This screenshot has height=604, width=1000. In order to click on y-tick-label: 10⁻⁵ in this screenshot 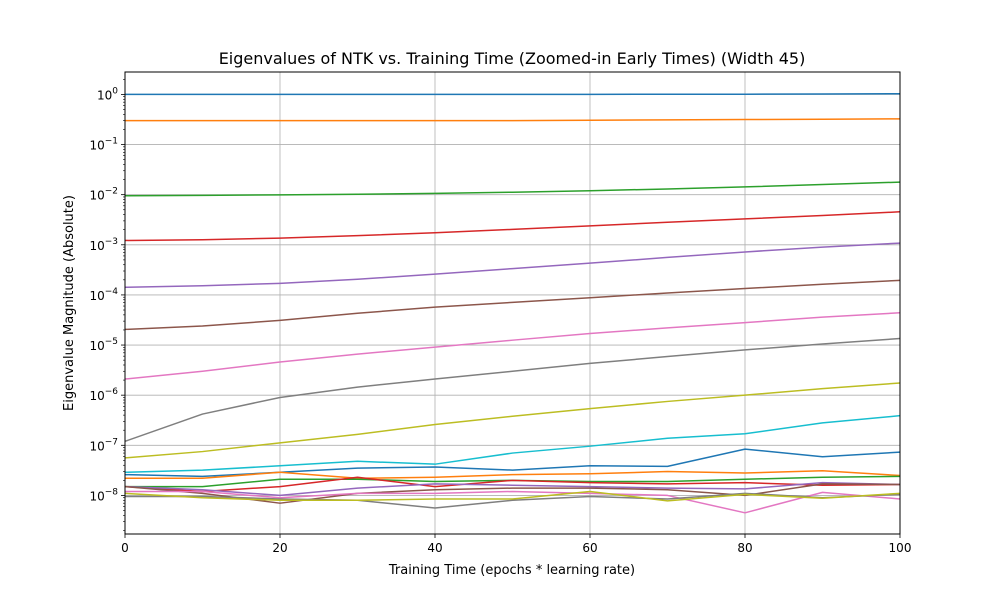, I will do `click(103, 345)`.